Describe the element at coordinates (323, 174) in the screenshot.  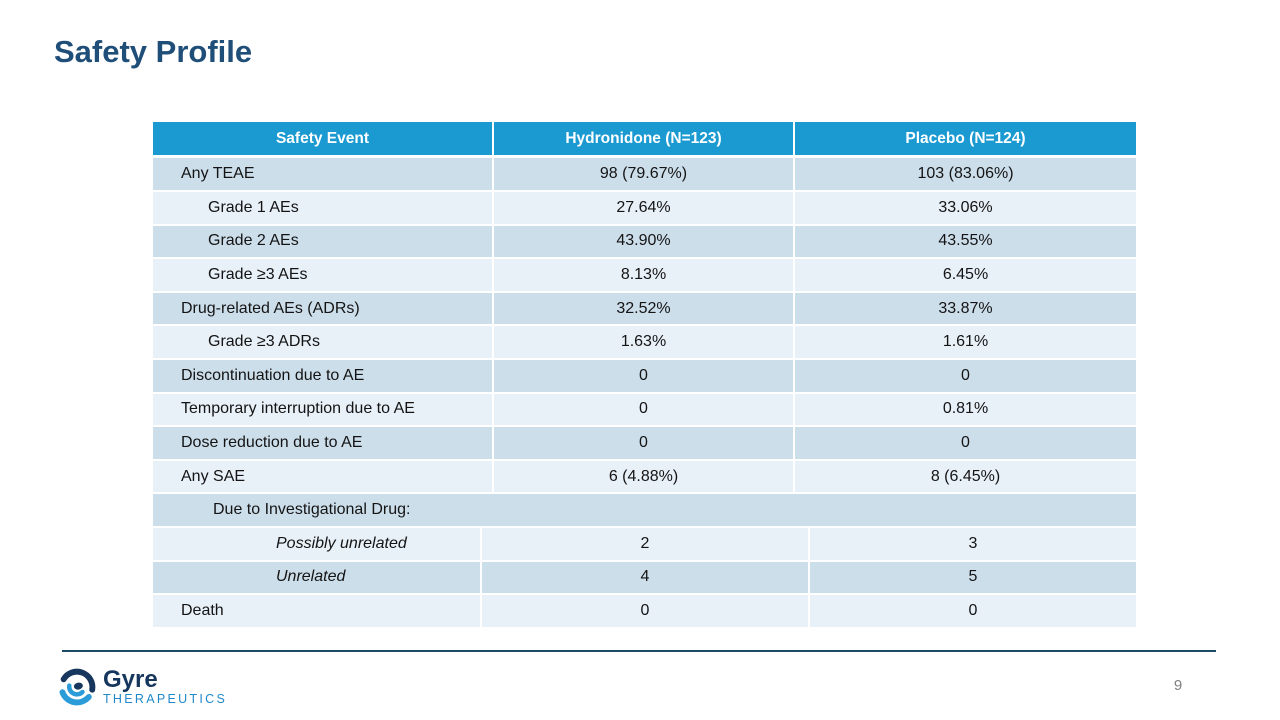
I see `row-label: Any TEAE` at that location.